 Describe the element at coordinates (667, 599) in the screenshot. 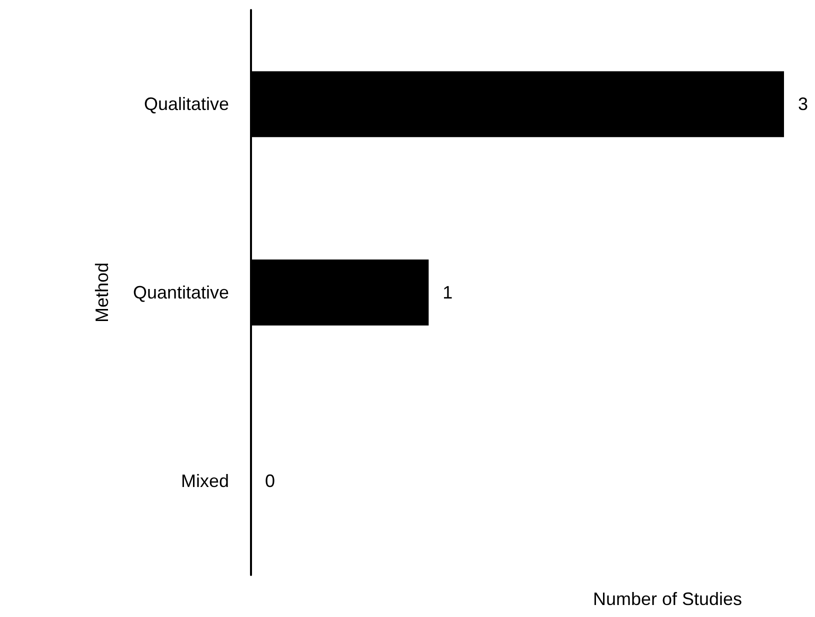

I see `x-axis-title: Number of Studies` at that location.